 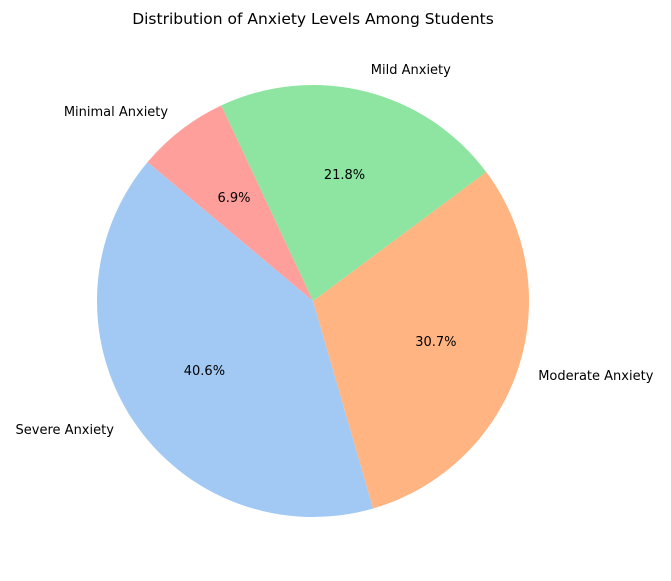 What do you see at coordinates (204, 371) in the screenshot?
I see `percent-label-severe-anxiety: 40.6%` at bounding box center [204, 371].